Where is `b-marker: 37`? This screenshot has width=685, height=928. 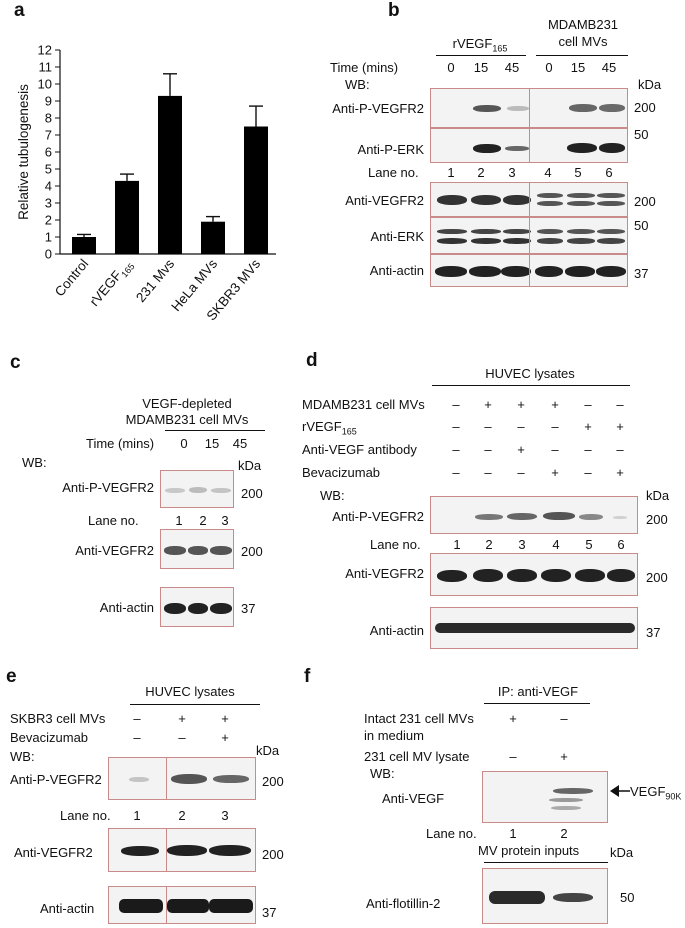
b-marker: 37 is located at coordinates (641, 273).